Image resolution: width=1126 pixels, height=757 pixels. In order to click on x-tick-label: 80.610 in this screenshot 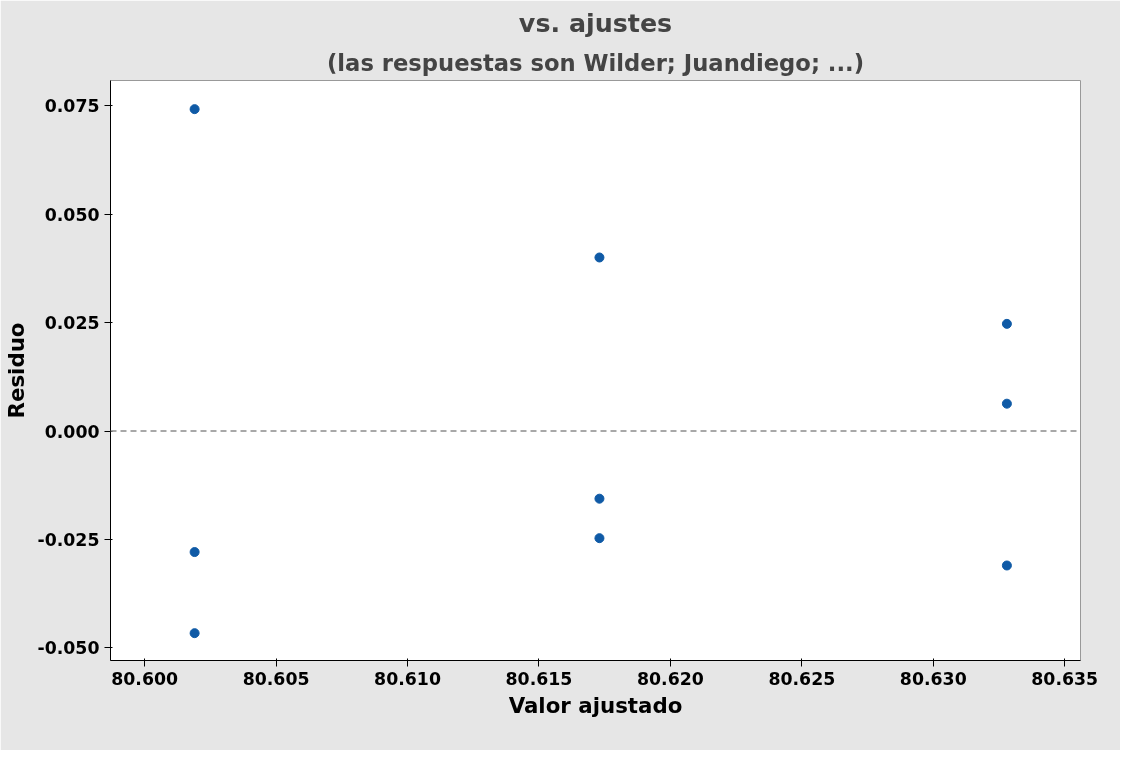, I will do `click(407, 678)`.